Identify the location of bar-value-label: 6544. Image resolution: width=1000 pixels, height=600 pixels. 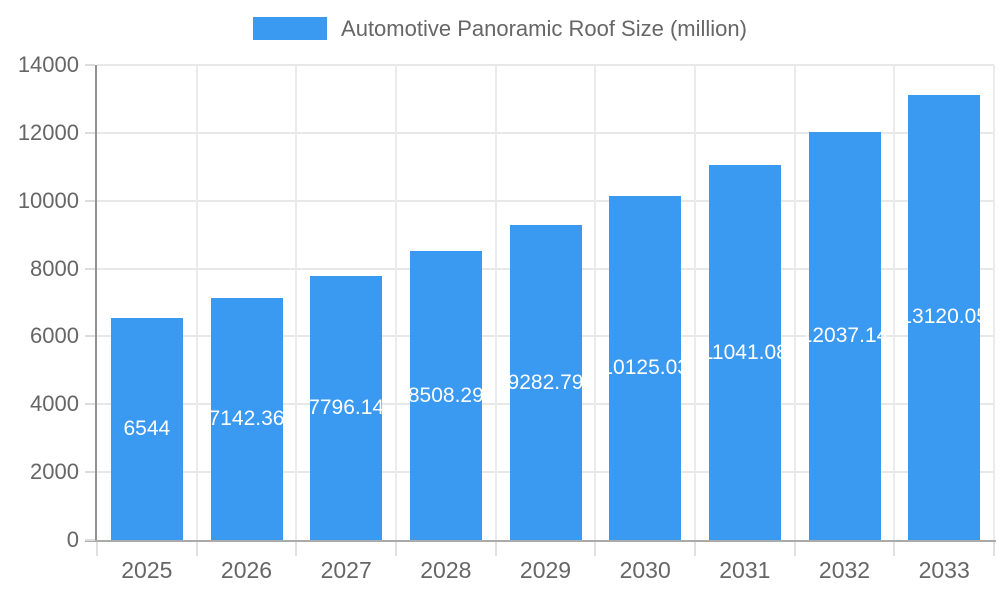
(147, 428).